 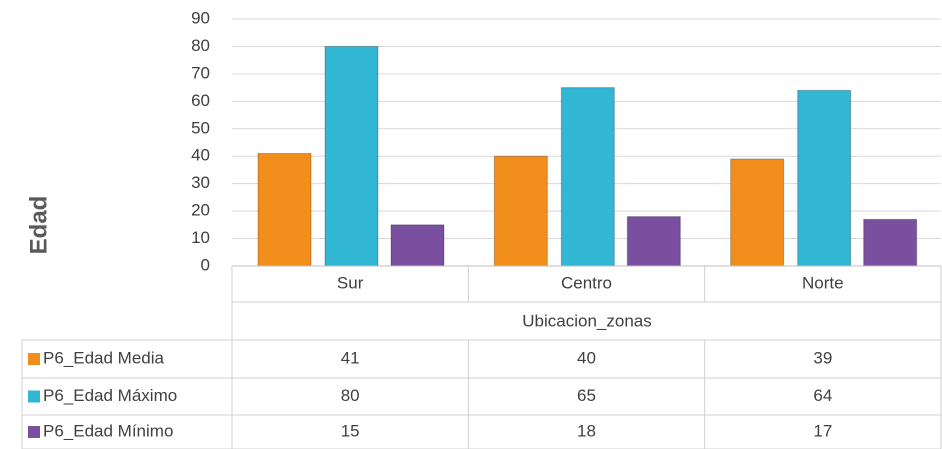 What do you see at coordinates (586, 320) in the screenshot?
I see `x-axis-label: Ubicacion_zonas` at bounding box center [586, 320].